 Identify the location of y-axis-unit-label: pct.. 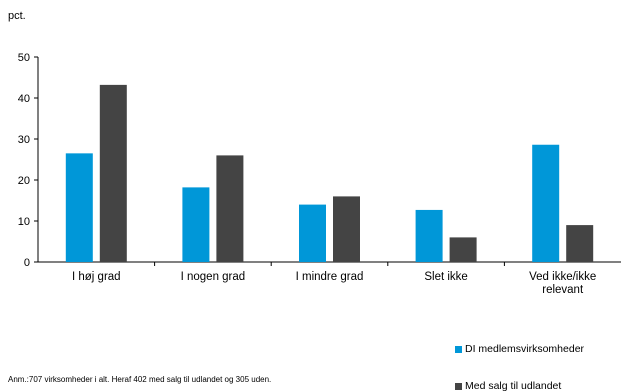
(17, 16).